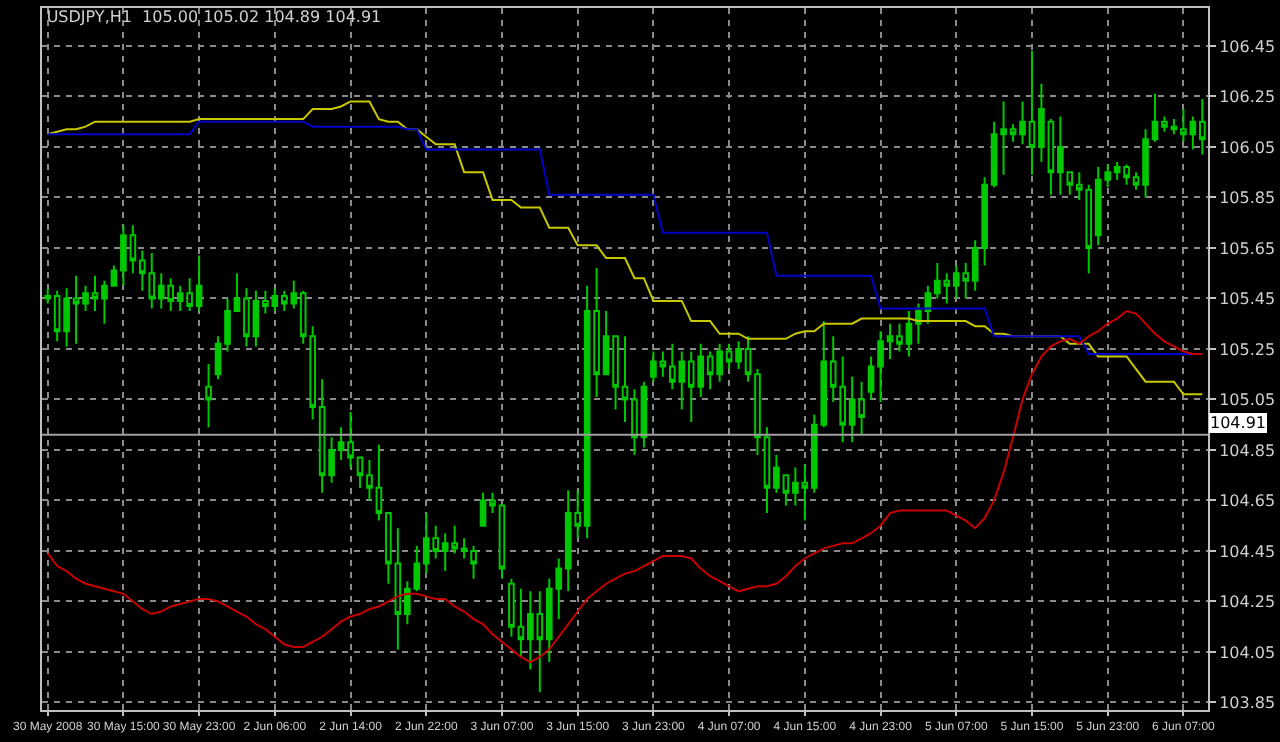 The height and width of the screenshot is (742, 1280). Describe the element at coordinates (208, 396) in the screenshot. I see `candlestick` at that location.